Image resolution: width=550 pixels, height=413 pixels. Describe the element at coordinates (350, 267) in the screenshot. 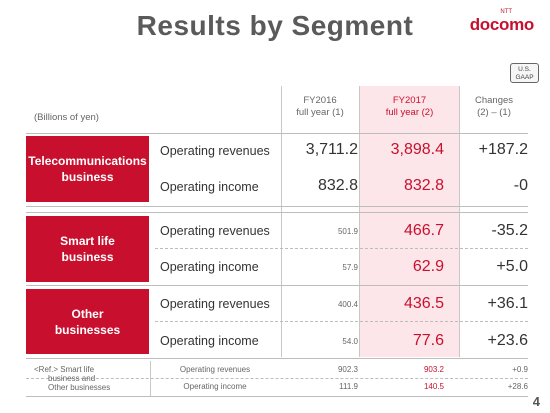

I see `value-fy2016: 57.9` at that location.